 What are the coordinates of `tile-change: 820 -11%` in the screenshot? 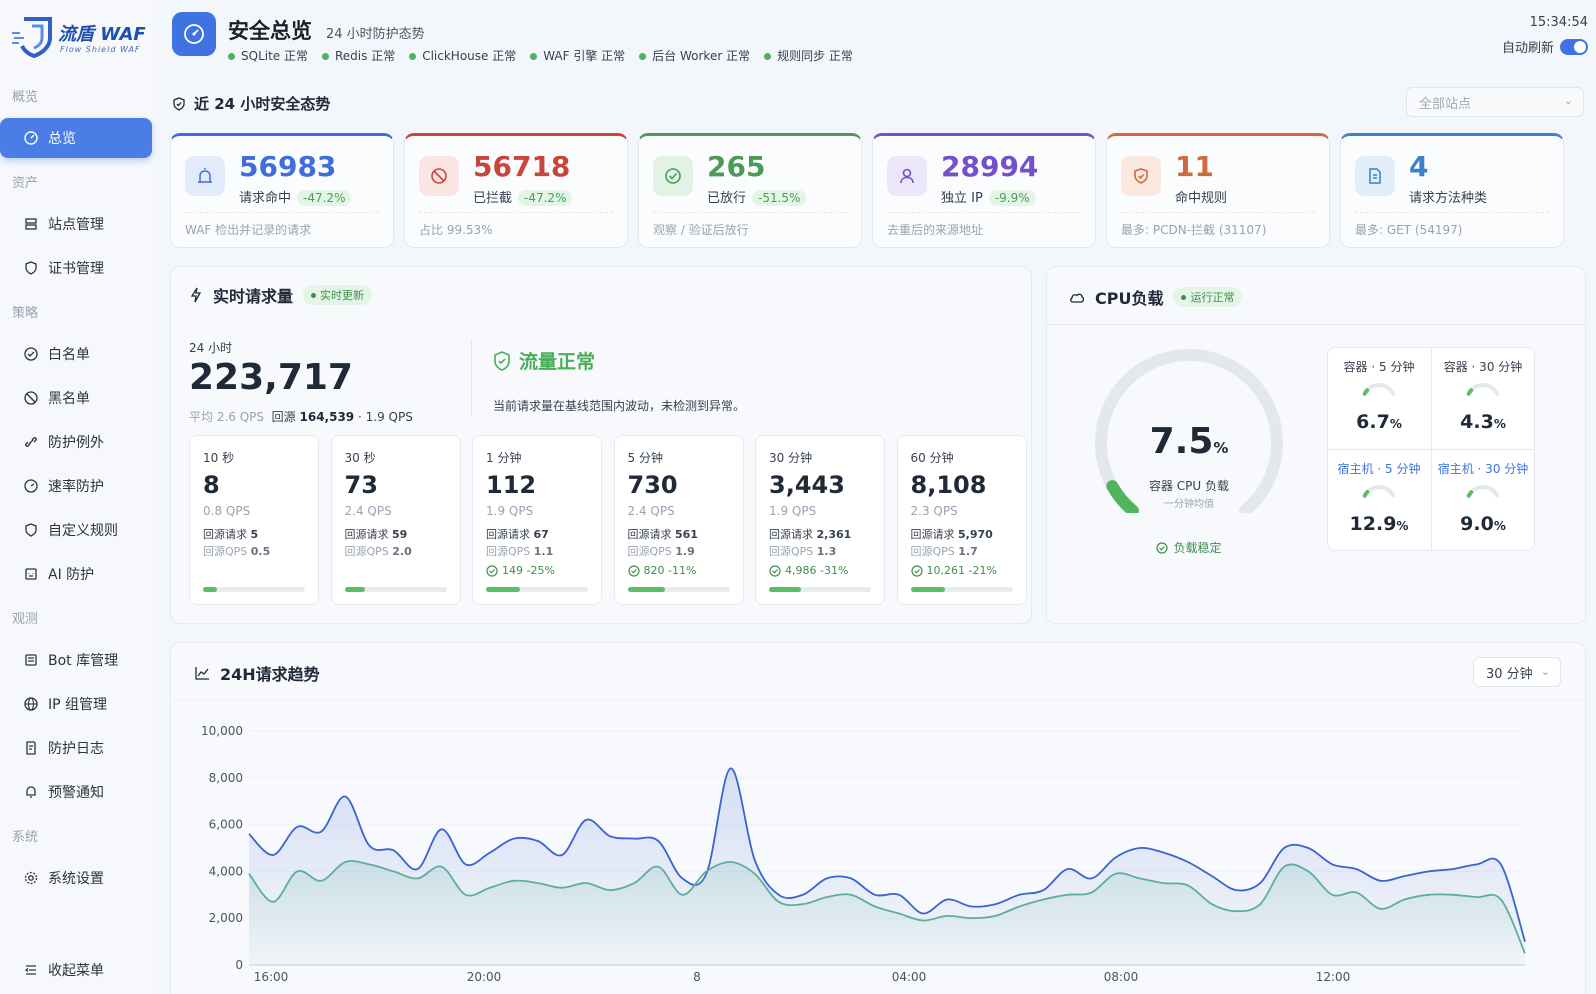 It's located at (661, 570).